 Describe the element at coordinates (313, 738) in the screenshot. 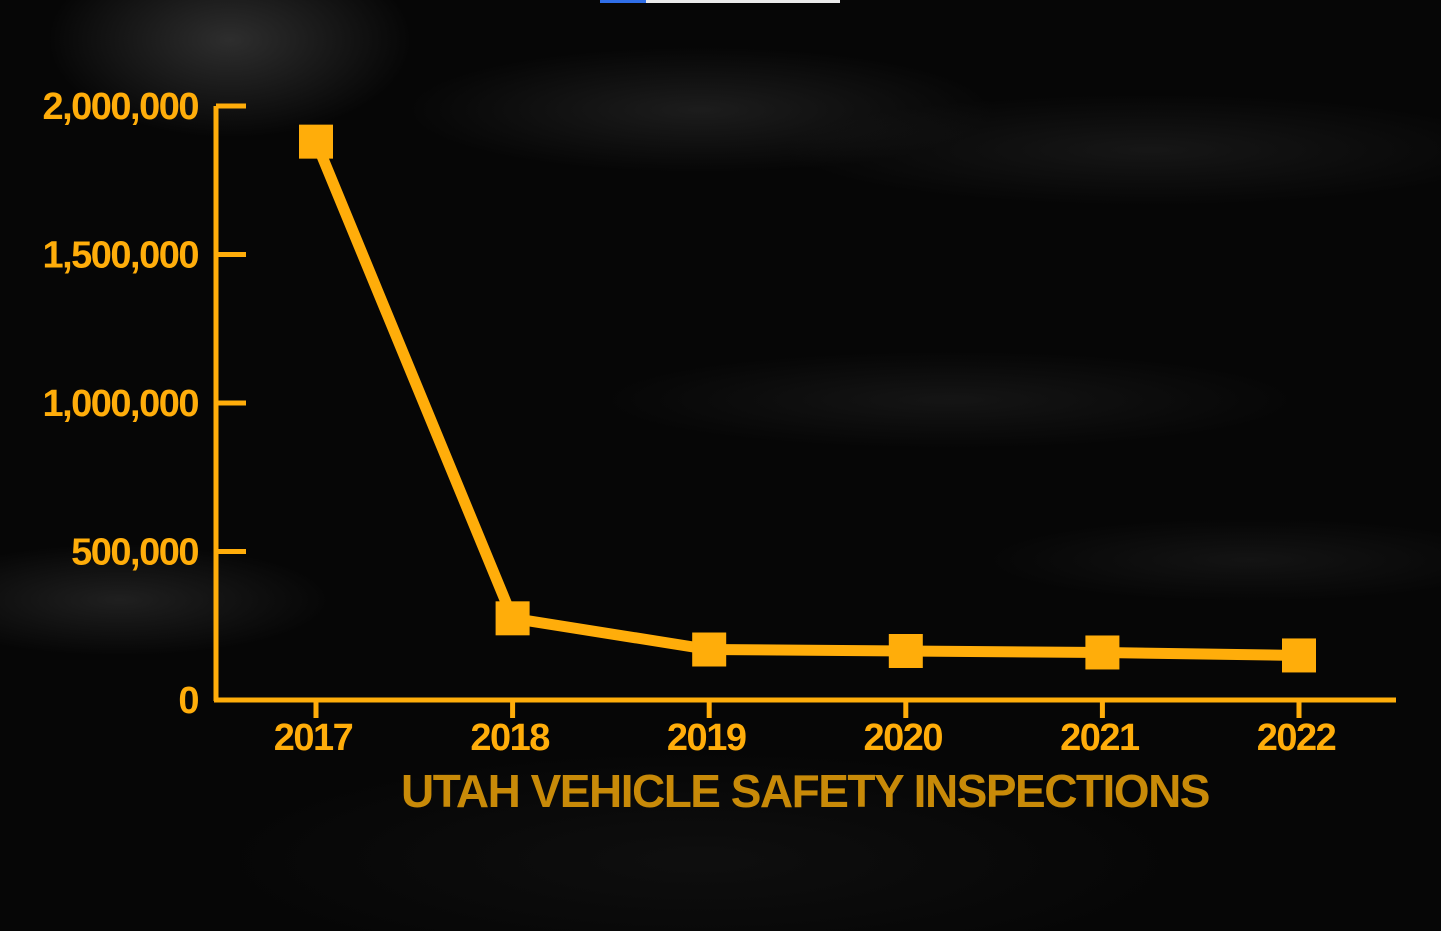

I see `x-tick-label: 2017` at that location.